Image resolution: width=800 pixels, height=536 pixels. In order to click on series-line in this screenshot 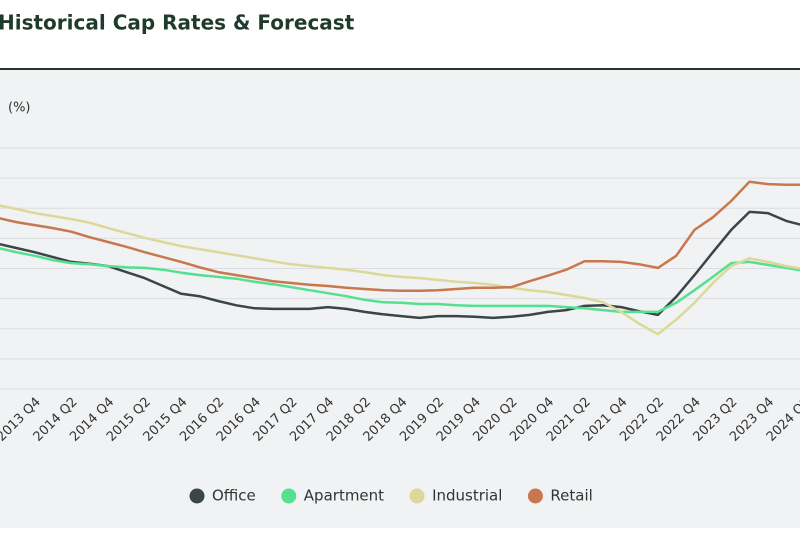, I will do `click(400, 280)`.